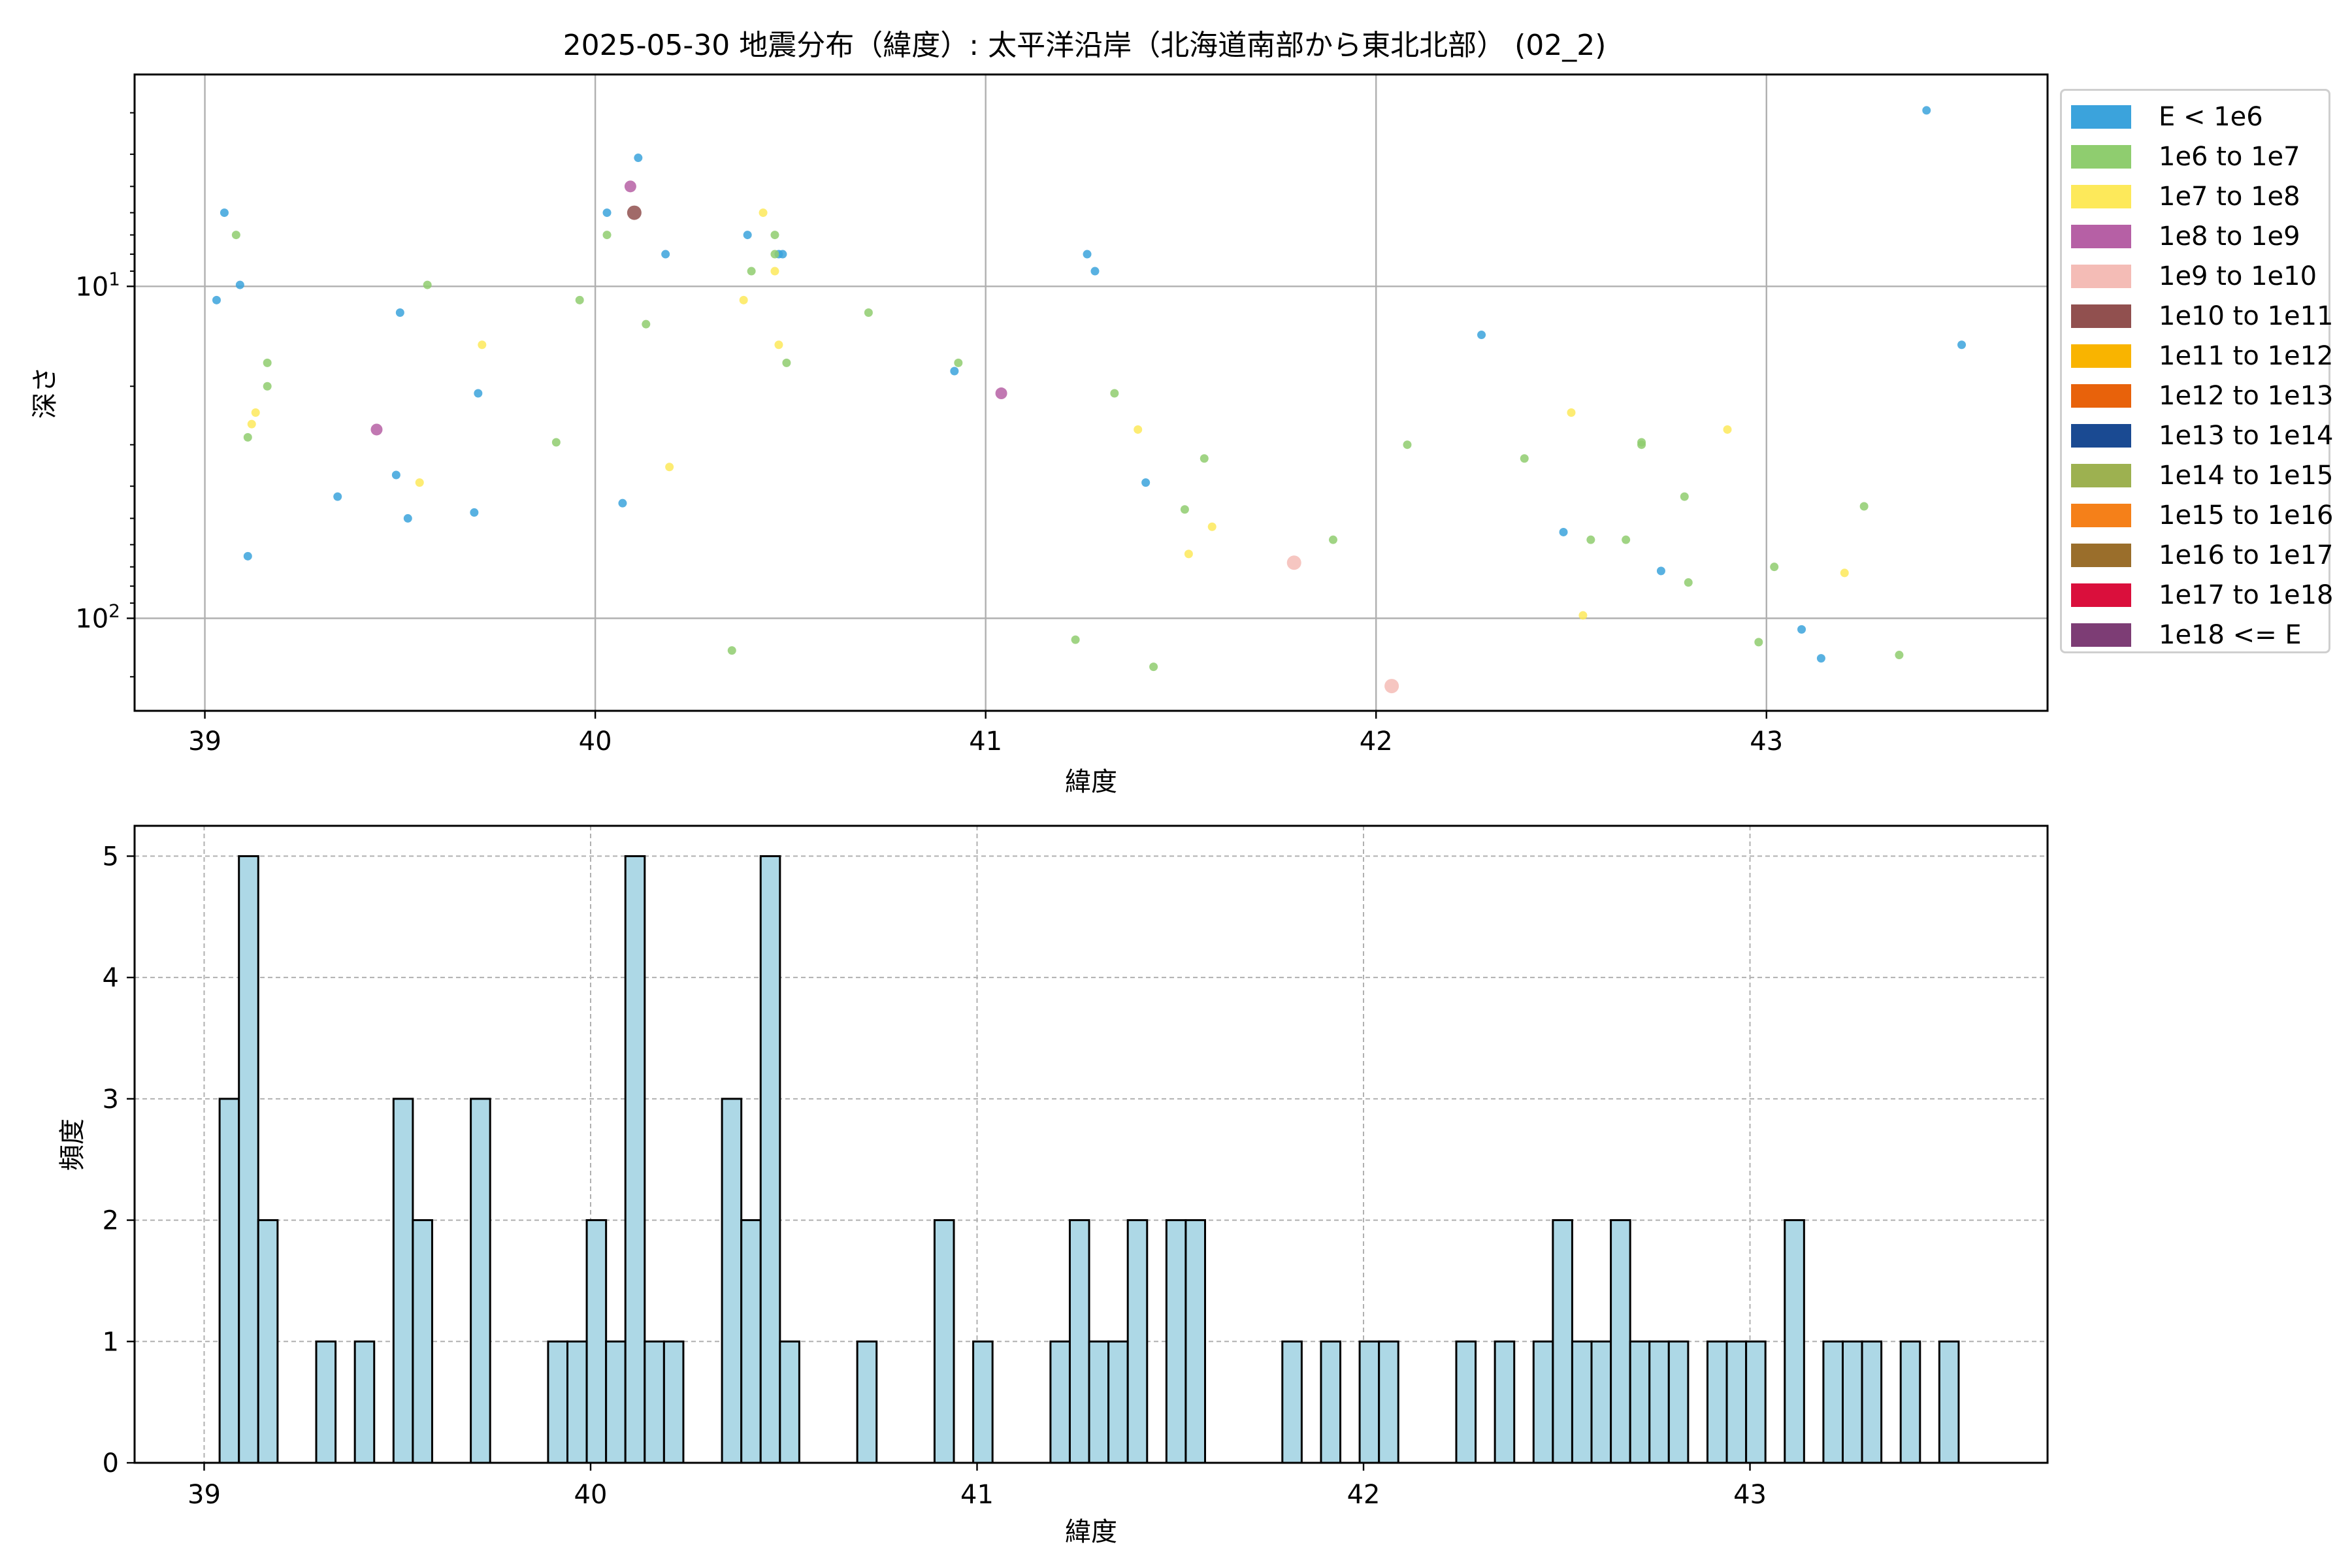 The height and width of the screenshot is (1568, 2352). I want to click on histogram-x-tick-label: 42, so click(1363, 1495).